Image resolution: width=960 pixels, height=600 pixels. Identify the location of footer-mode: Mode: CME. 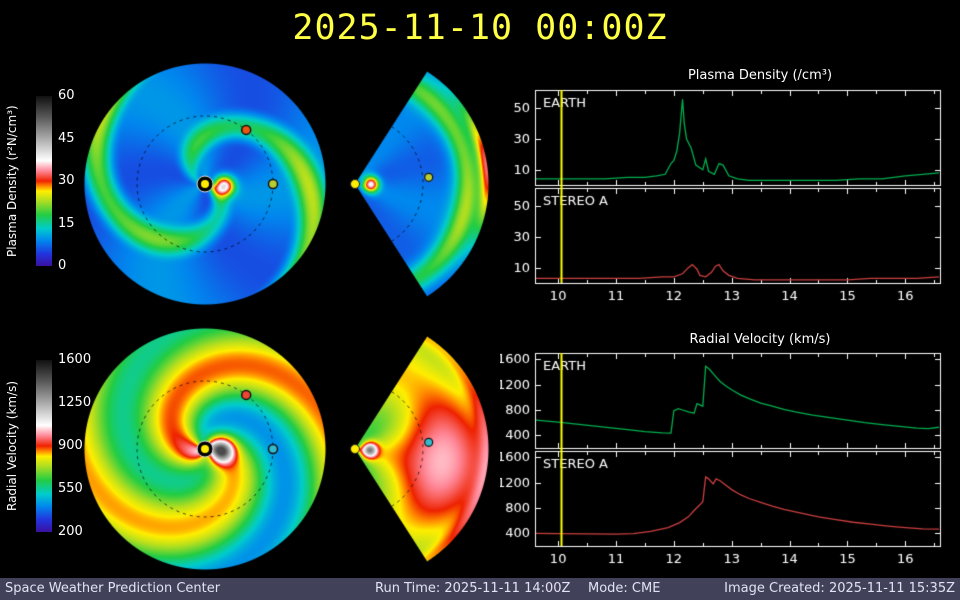
(624, 588).